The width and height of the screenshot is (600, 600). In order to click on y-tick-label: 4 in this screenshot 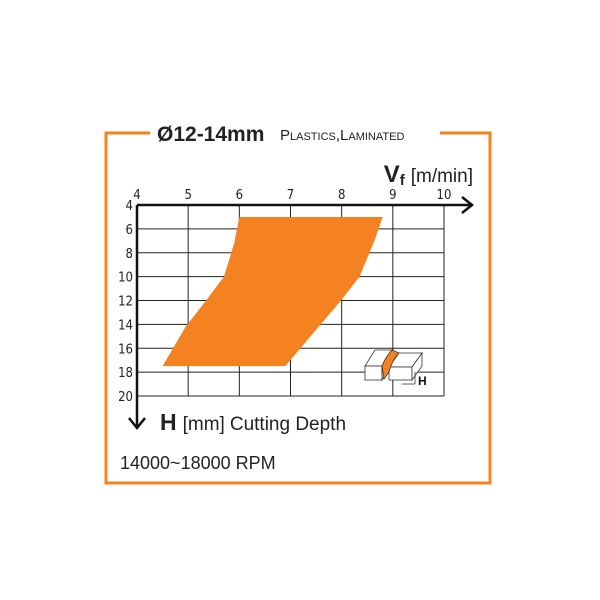, I will do `click(129, 206)`.